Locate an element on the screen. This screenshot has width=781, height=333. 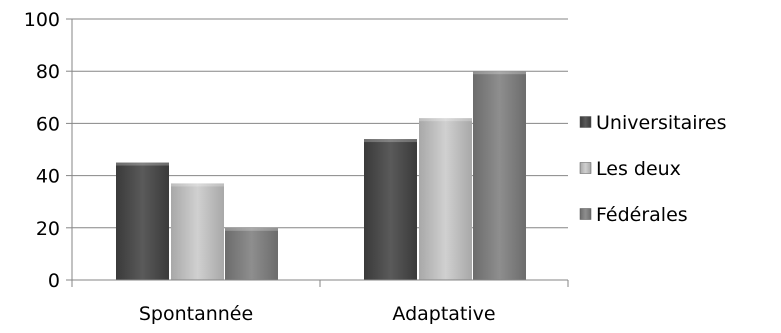
legend-label: Fédérales is located at coordinates (642, 215).